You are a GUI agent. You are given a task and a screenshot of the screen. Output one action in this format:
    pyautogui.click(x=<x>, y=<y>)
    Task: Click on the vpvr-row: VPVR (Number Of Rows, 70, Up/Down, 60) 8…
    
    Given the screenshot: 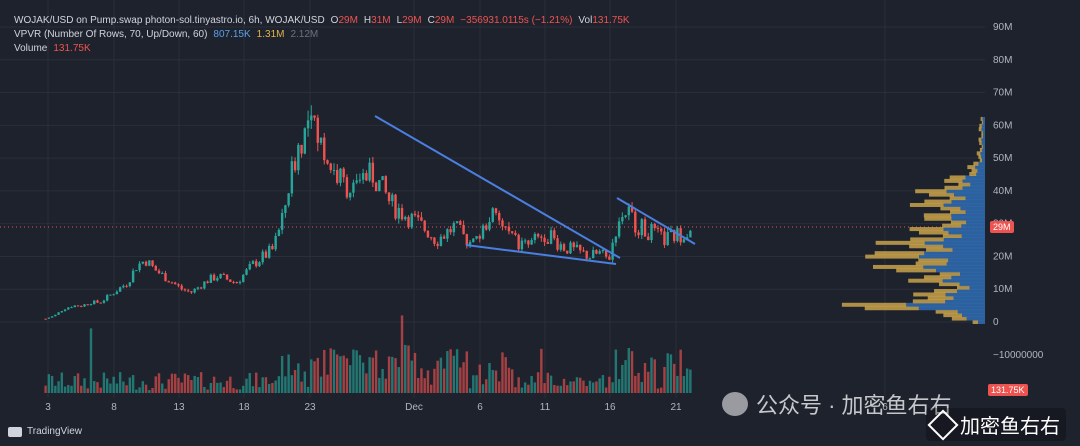 What is the action you would take?
    pyautogui.click(x=322, y=35)
    